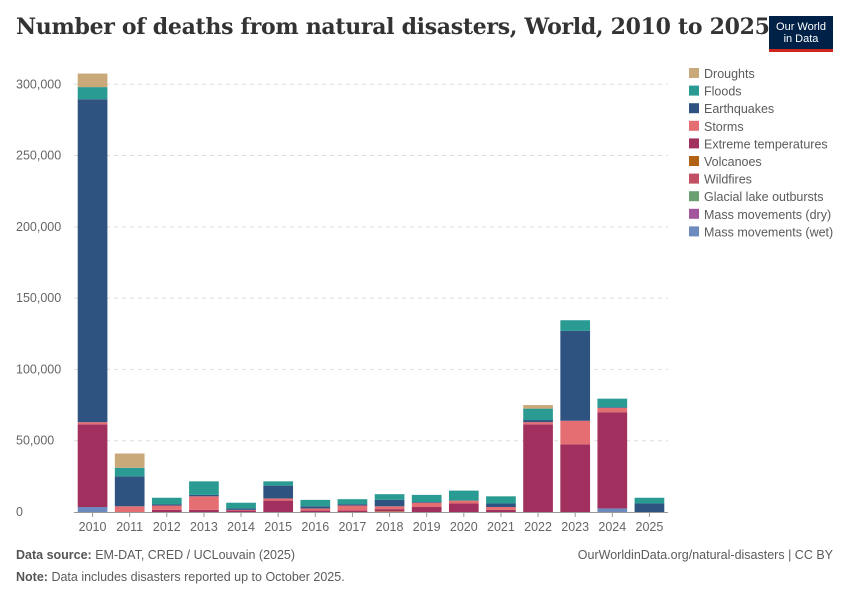 Image resolution: width=850 pixels, height=600 pixels. Describe the element at coordinates (38, 84) in the screenshot. I see `y-tick-label: 300,000` at that location.